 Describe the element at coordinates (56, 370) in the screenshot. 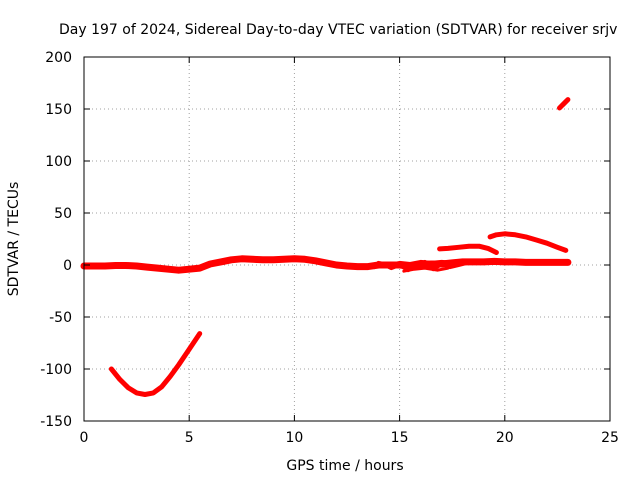

I see `y-tick-label: -100` at that location.